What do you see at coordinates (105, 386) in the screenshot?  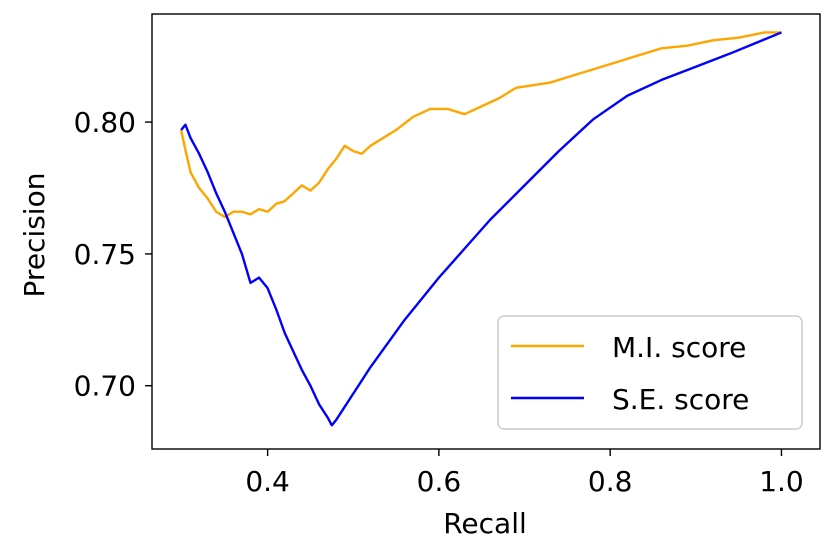 I see `y-tick-label: 0.70` at bounding box center [105, 386].